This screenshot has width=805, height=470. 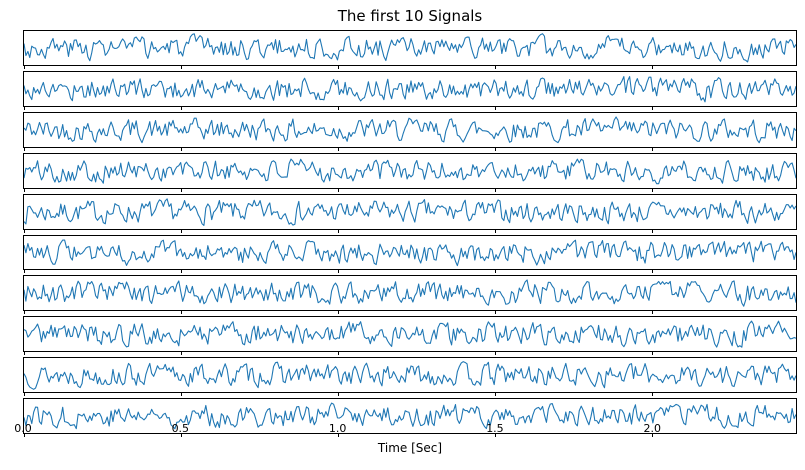 I want to click on x-axis-ticks: 0.0 0.5 1.0 1.5 2.0, so click(x=405, y=429).